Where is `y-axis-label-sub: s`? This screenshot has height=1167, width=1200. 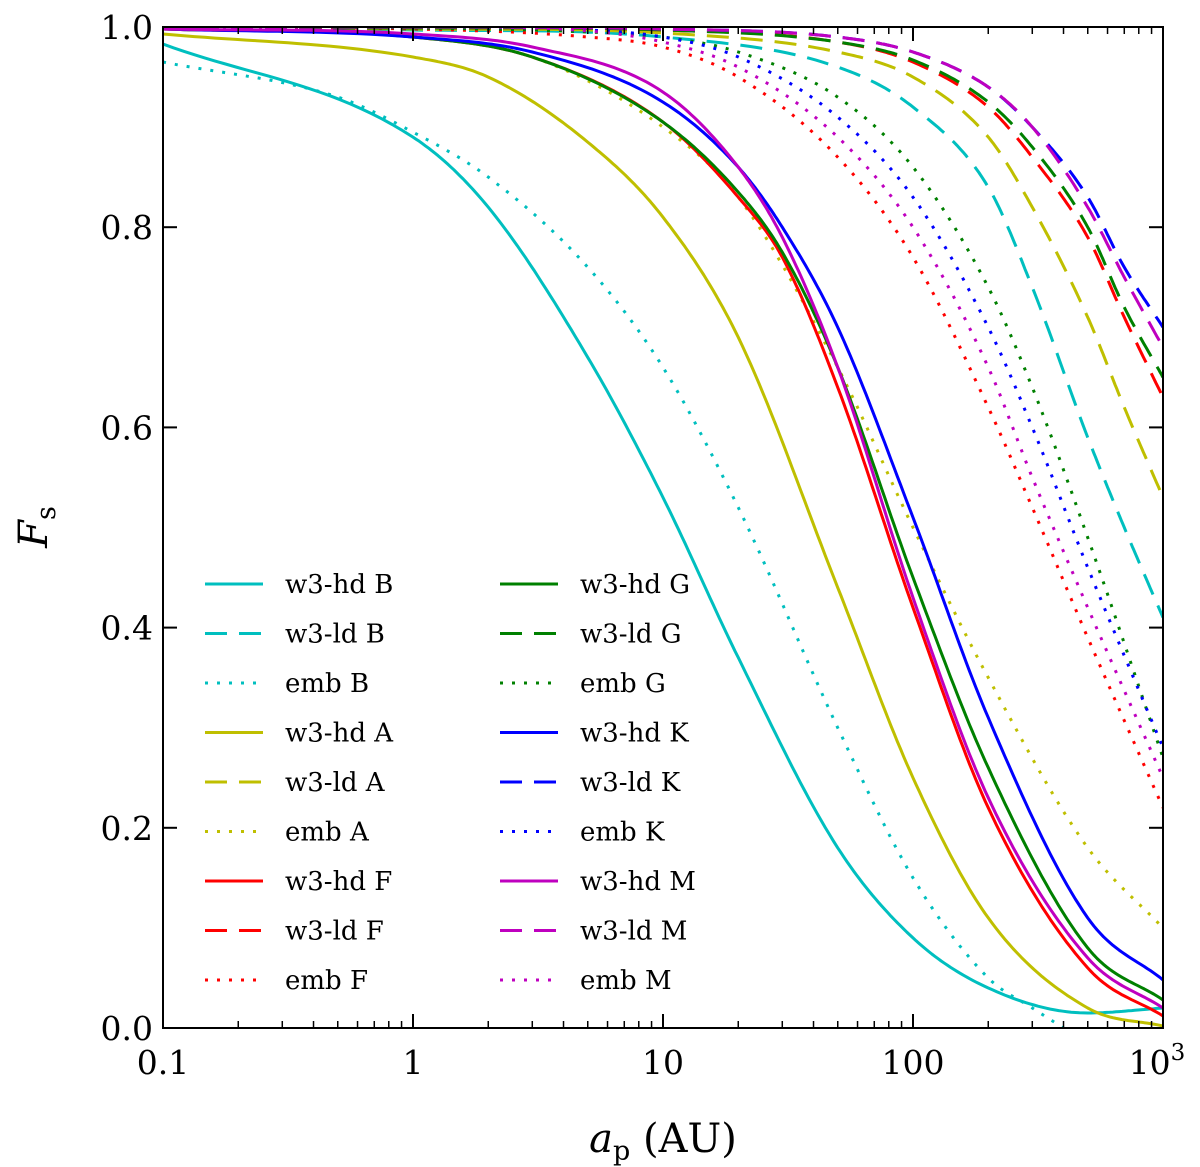 y-axis-label-sub: s is located at coordinates (46, 513).